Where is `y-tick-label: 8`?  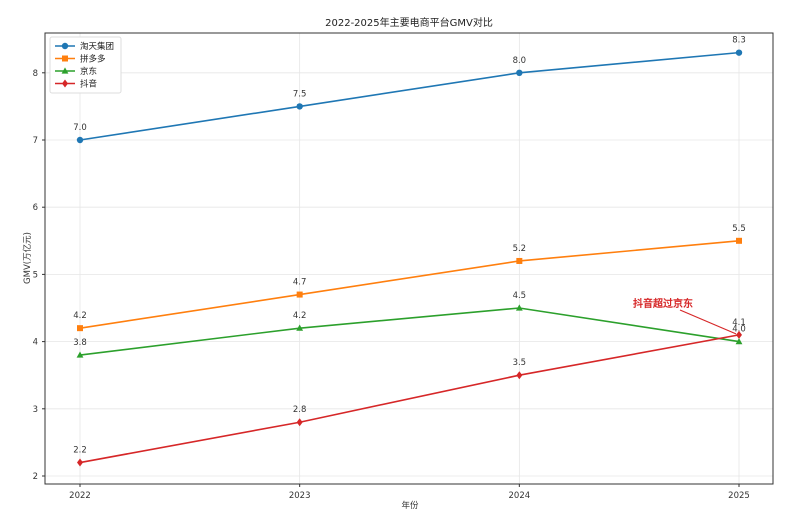 y-tick-label: 8 is located at coordinates (35, 74).